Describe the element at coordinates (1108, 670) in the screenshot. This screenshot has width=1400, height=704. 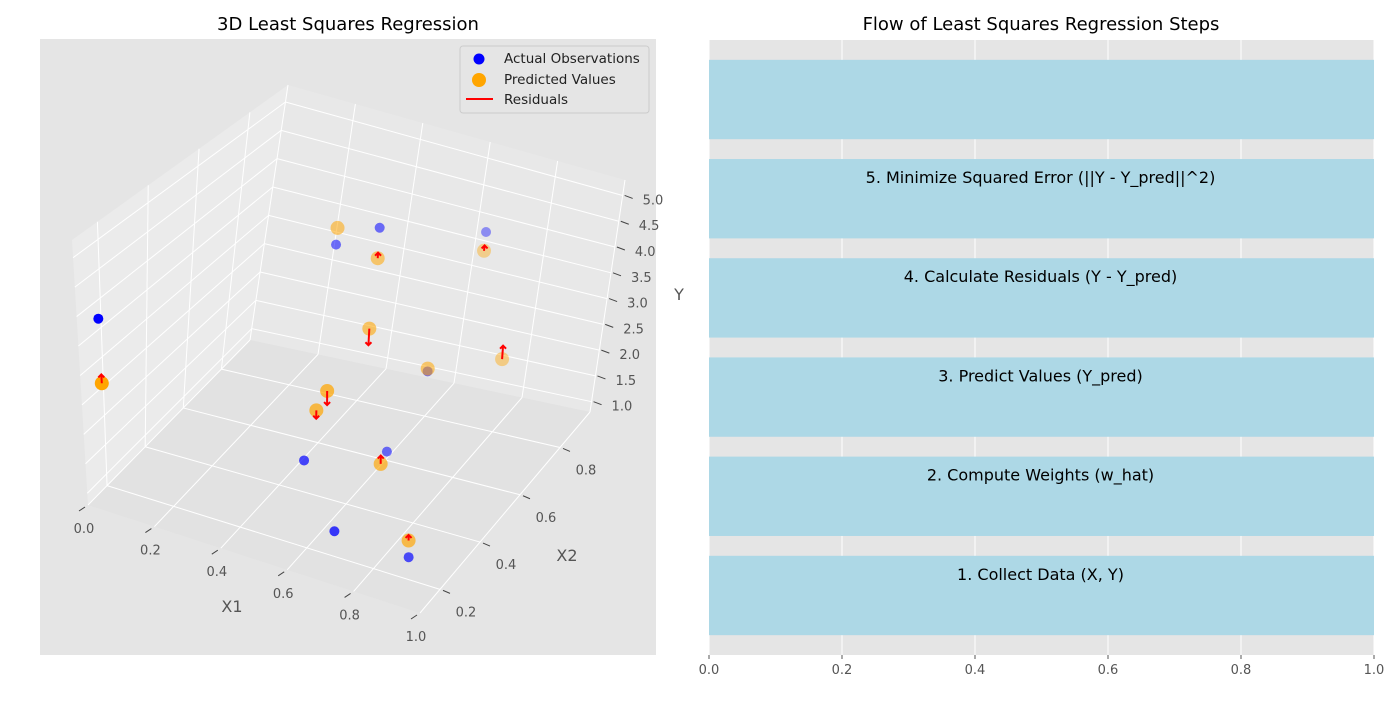
I see `x-tick-label-flow: 0.6` at that location.